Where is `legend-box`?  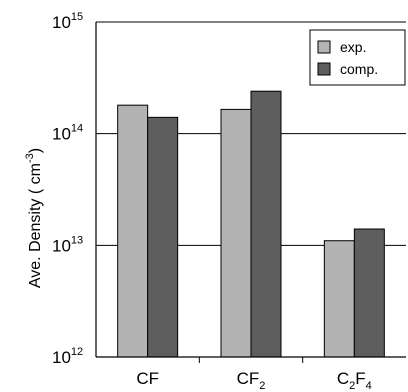
legend-box is located at coordinates (357, 57).